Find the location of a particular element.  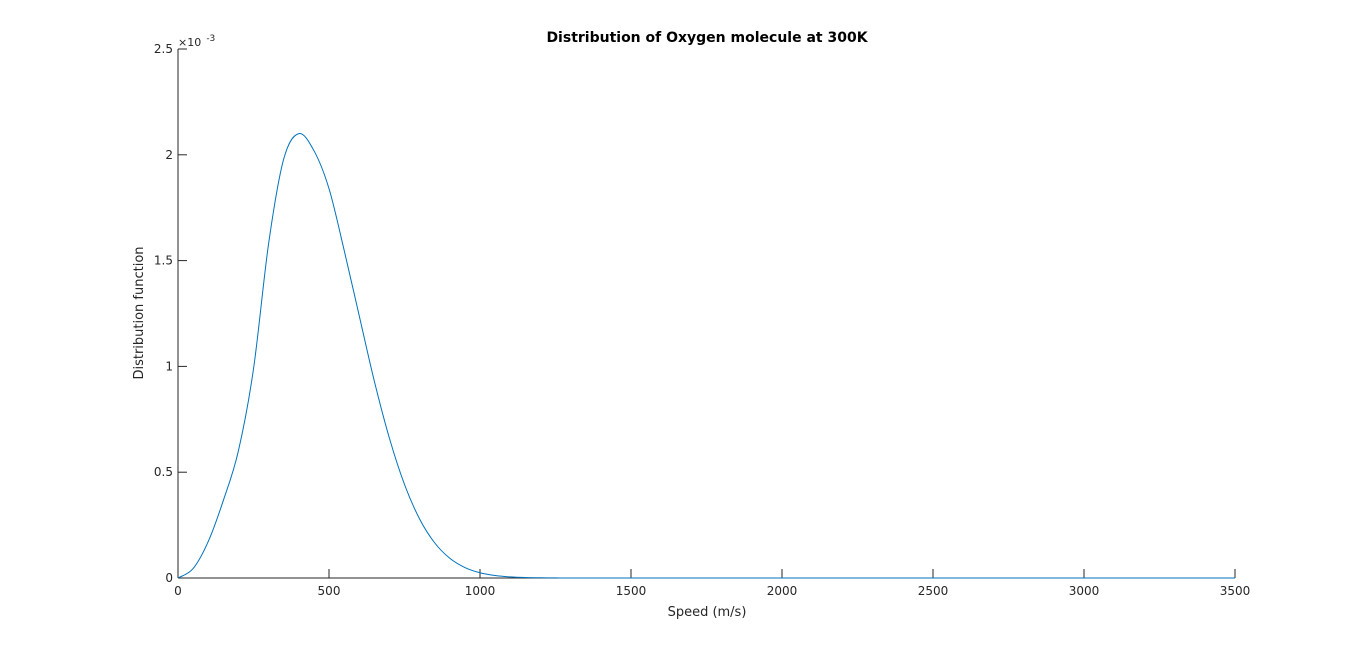

y-axis-label: Distribution function is located at coordinates (139, 312).